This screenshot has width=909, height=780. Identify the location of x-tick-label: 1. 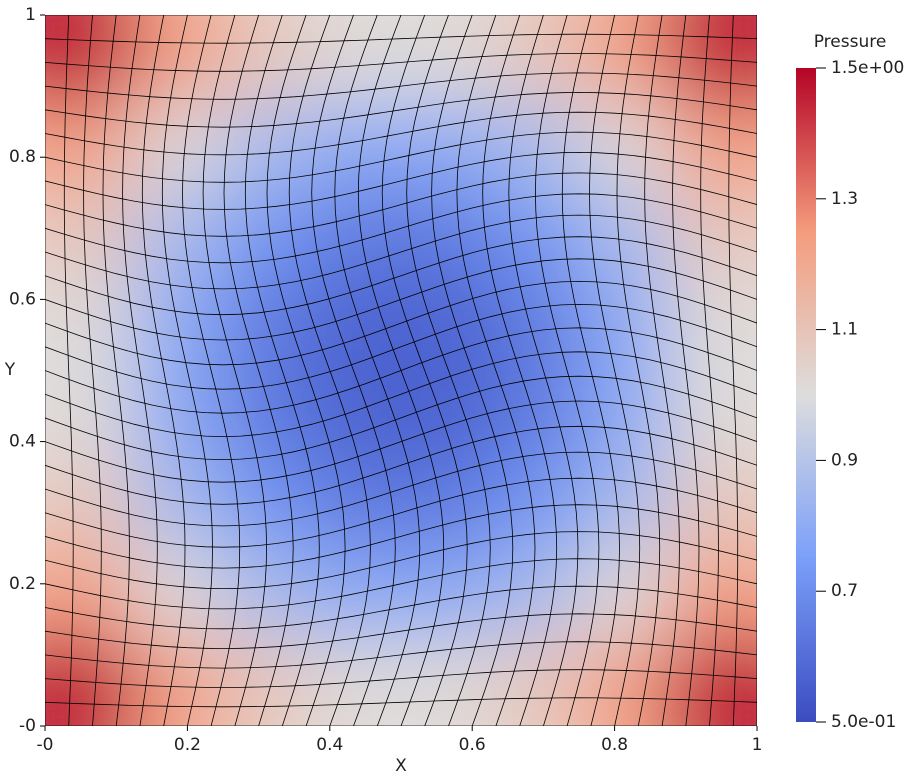
(757, 745).